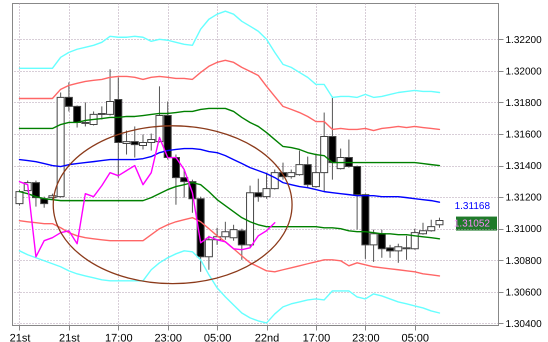 This screenshot has width=548, height=342. Describe the element at coordinates (472, 206) in the screenshot. I see `text: 1.31168` at that location.